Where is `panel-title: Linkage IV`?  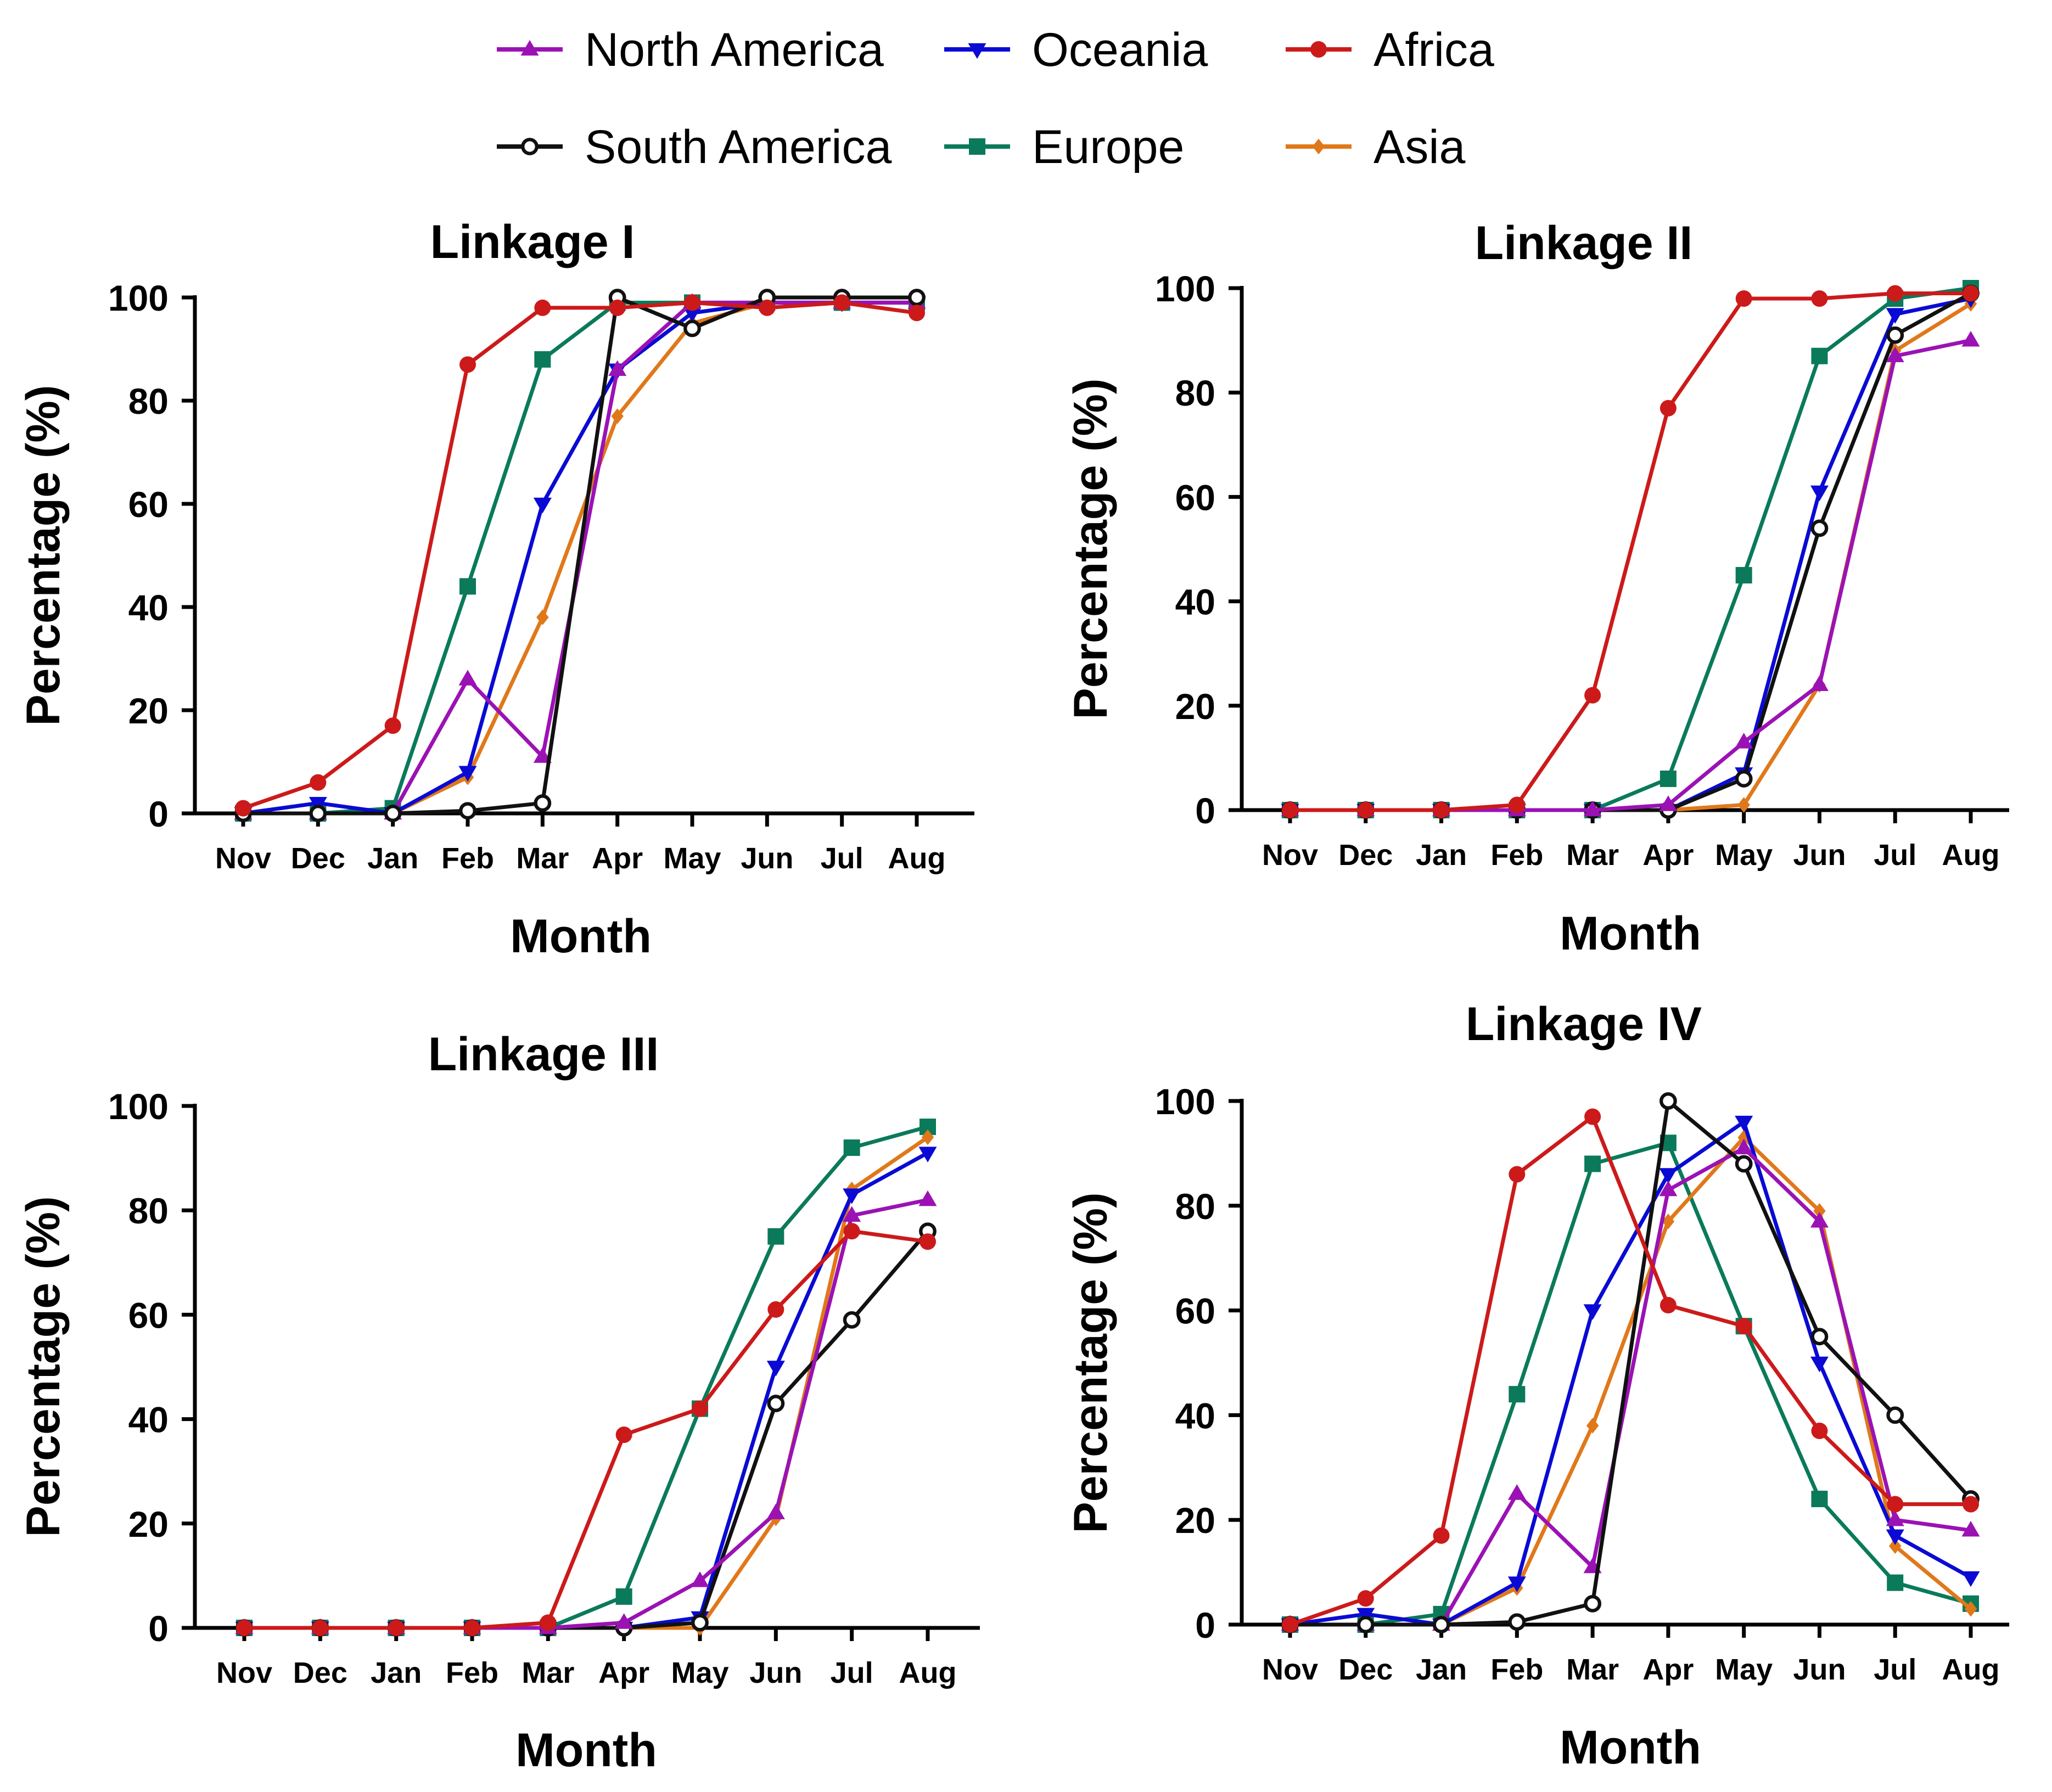
panel-title: Linkage IV is located at coordinates (1584, 1024).